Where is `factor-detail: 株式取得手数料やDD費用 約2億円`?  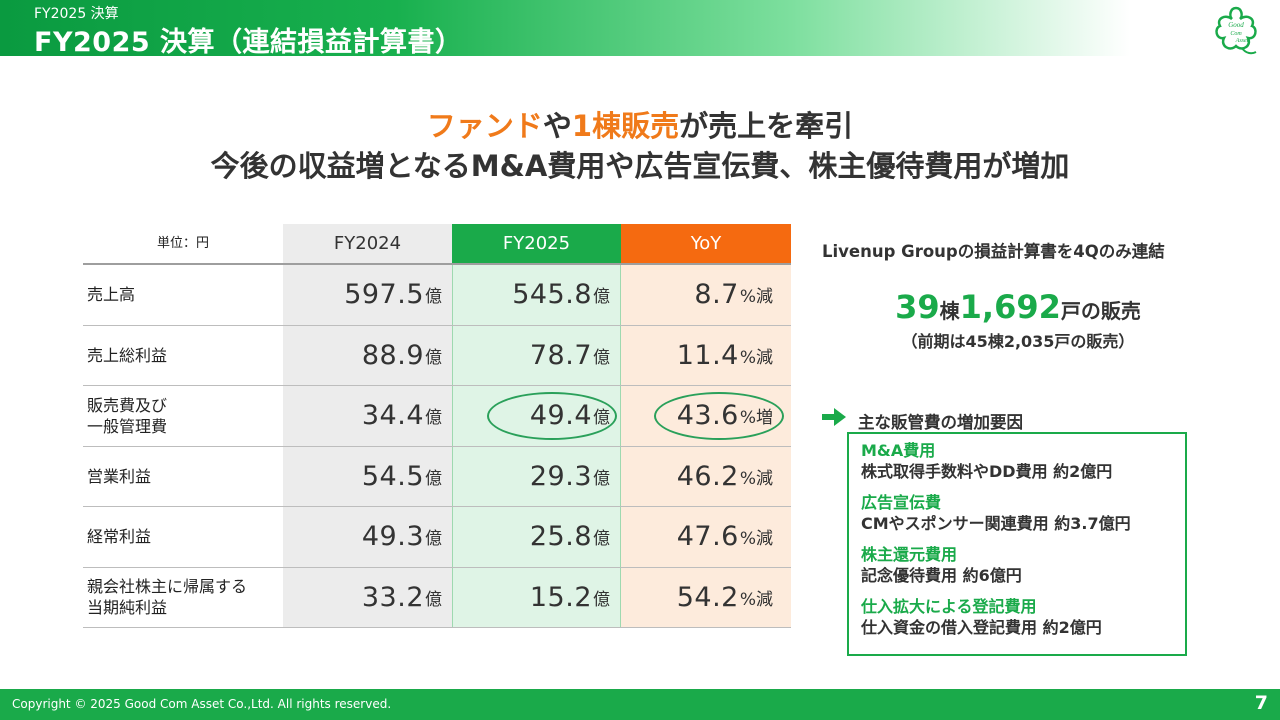
factor-detail: 株式取得手数料やDD費用 約2億円 is located at coordinates (987, 471).